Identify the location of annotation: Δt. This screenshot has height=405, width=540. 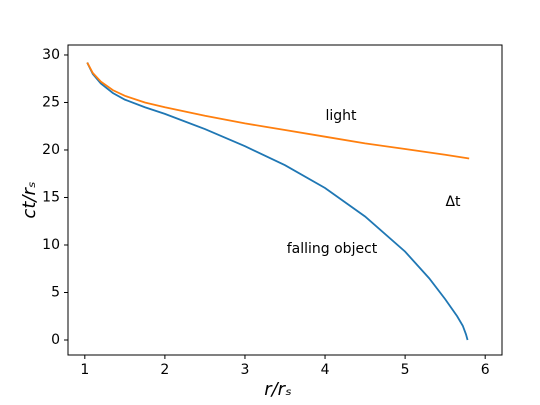
(453, 202).